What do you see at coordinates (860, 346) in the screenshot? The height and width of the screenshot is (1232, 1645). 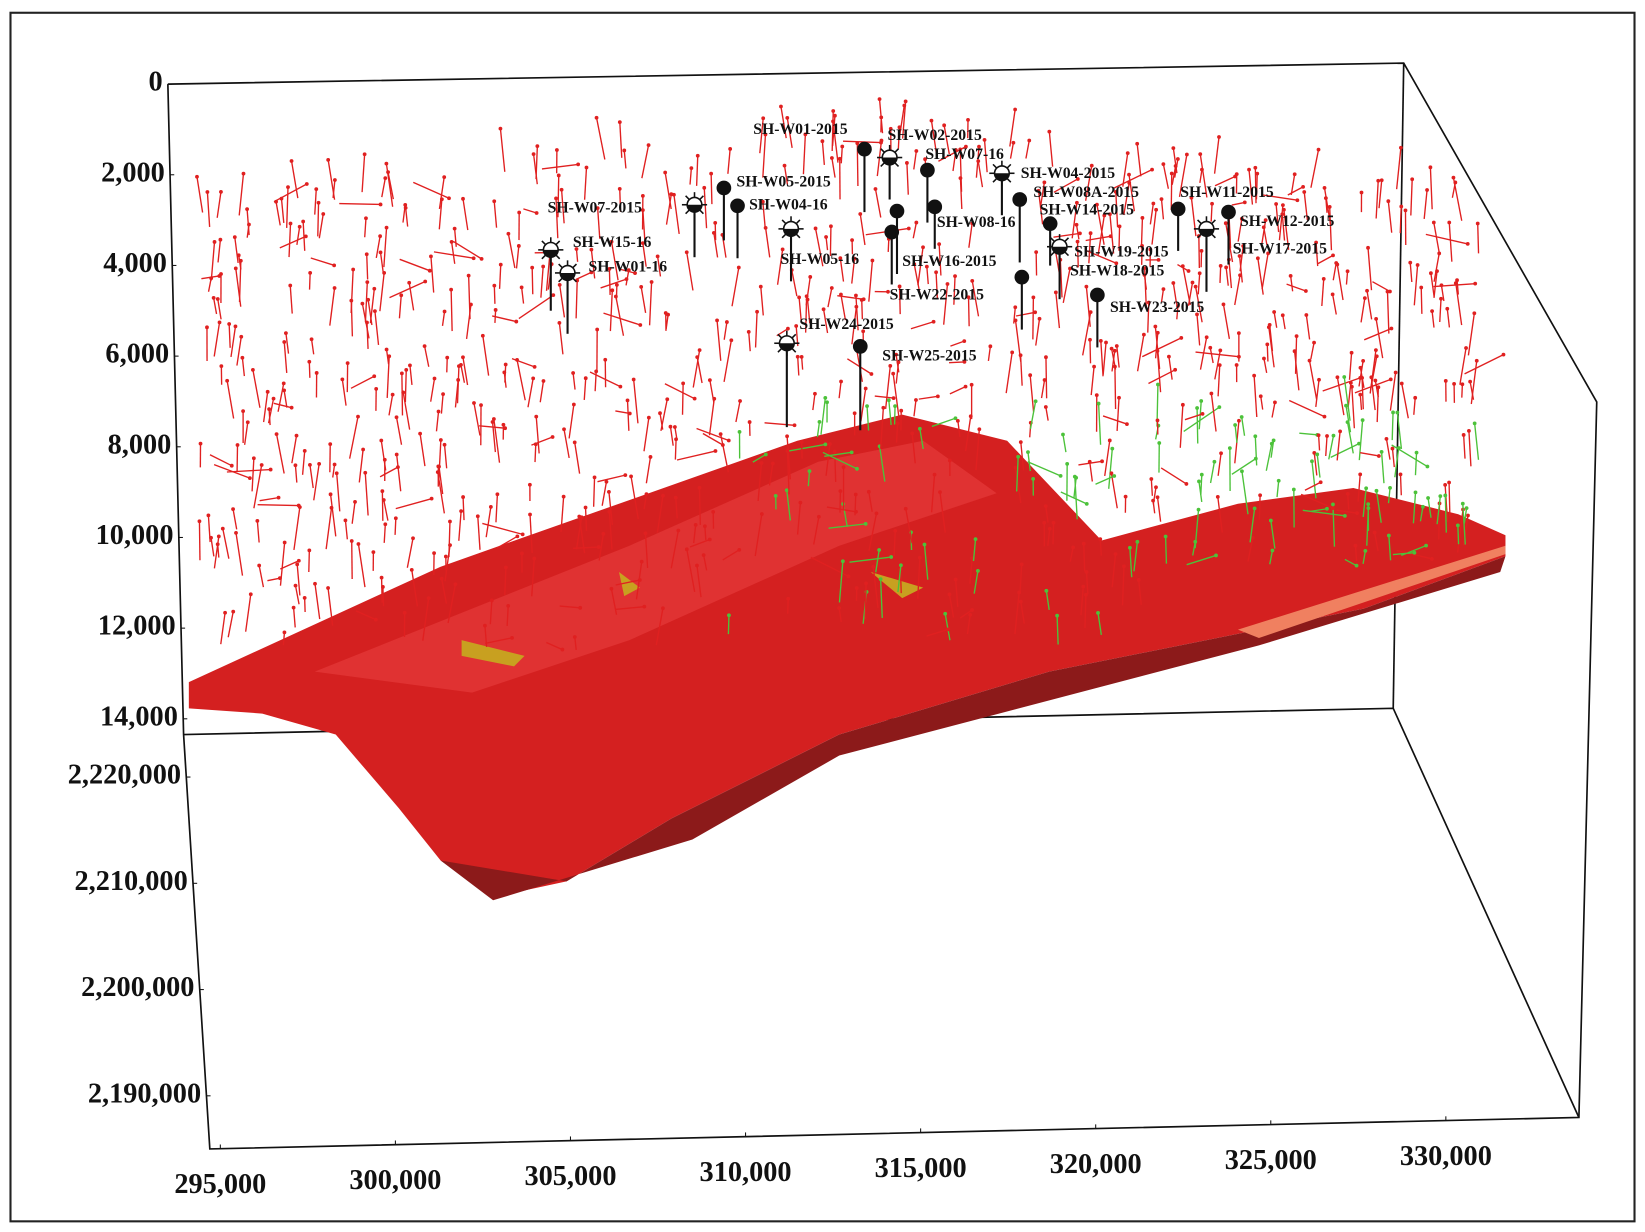 I see `producer-marker` at bounding box center [860, 346].